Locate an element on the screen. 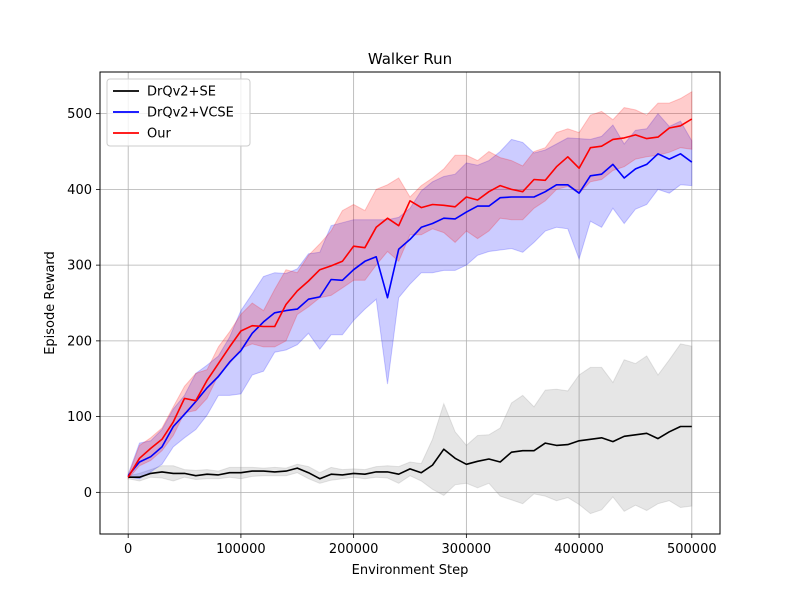  legend-label-drqv2-se: DrQv2+SE is located at coordinates (181, 92).